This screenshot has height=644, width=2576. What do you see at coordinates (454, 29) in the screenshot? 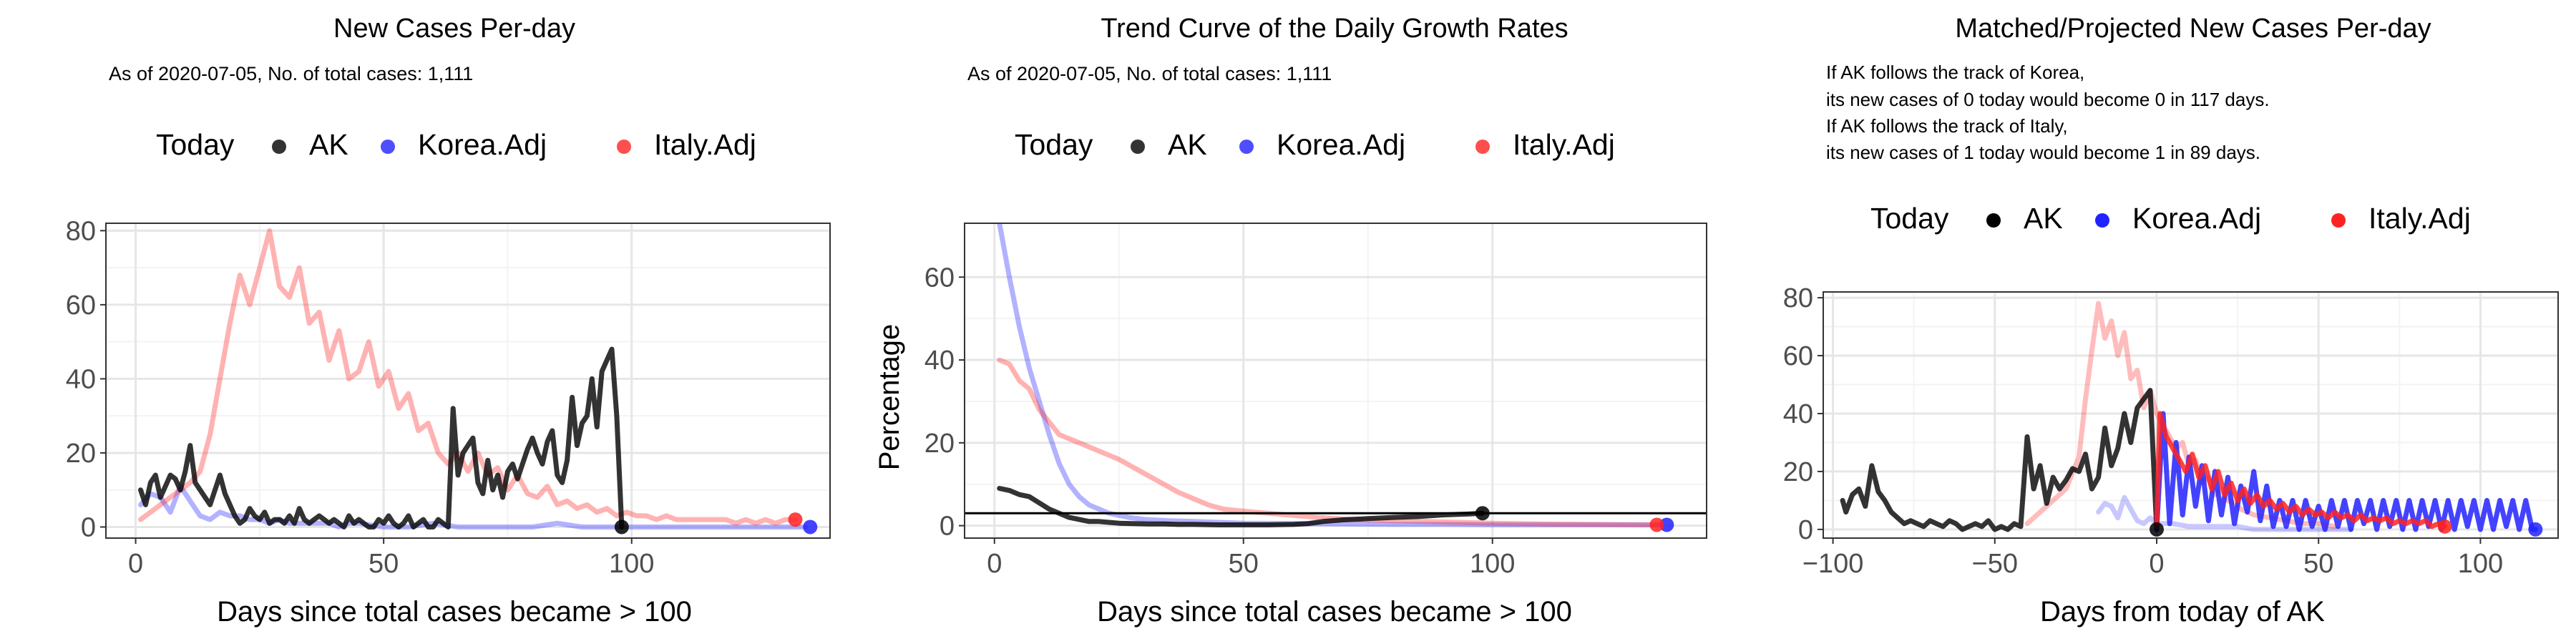
I see `chart-title: New Cases Per-day` at bounding box center [454, 29].